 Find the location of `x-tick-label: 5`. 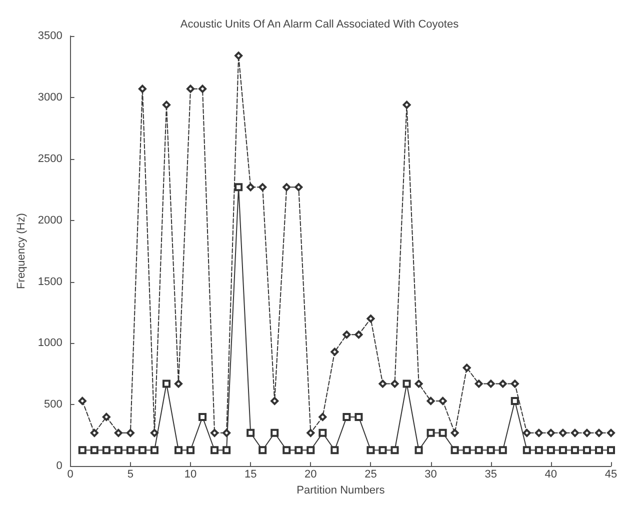

x-tick-label: 5 is located at coordinates (130, 474).